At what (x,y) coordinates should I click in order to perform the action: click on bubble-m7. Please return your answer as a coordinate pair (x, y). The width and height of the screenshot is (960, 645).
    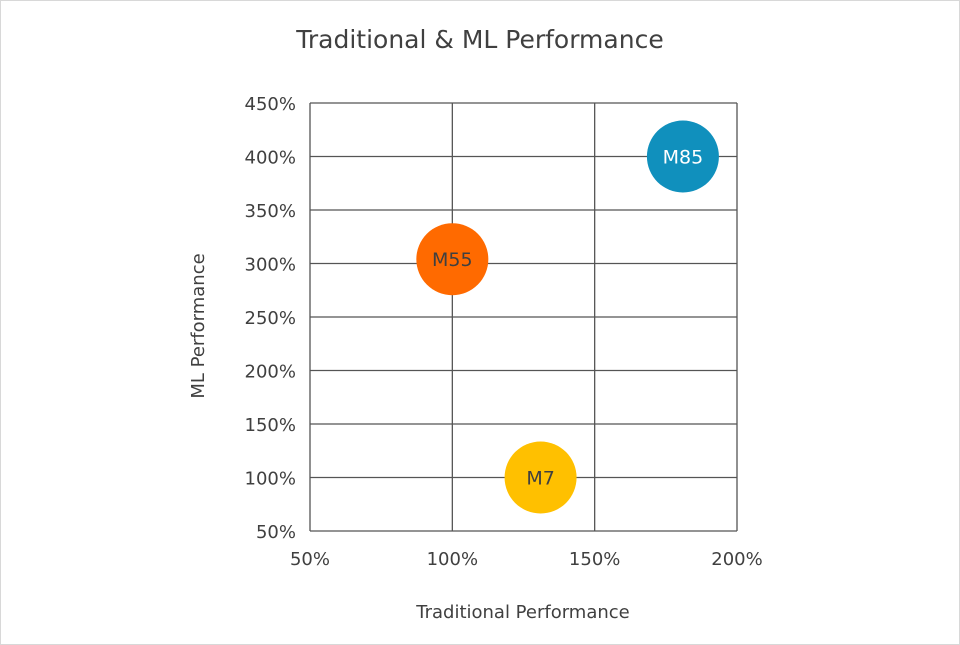
    Looking at the image, I should click on (540, 477).